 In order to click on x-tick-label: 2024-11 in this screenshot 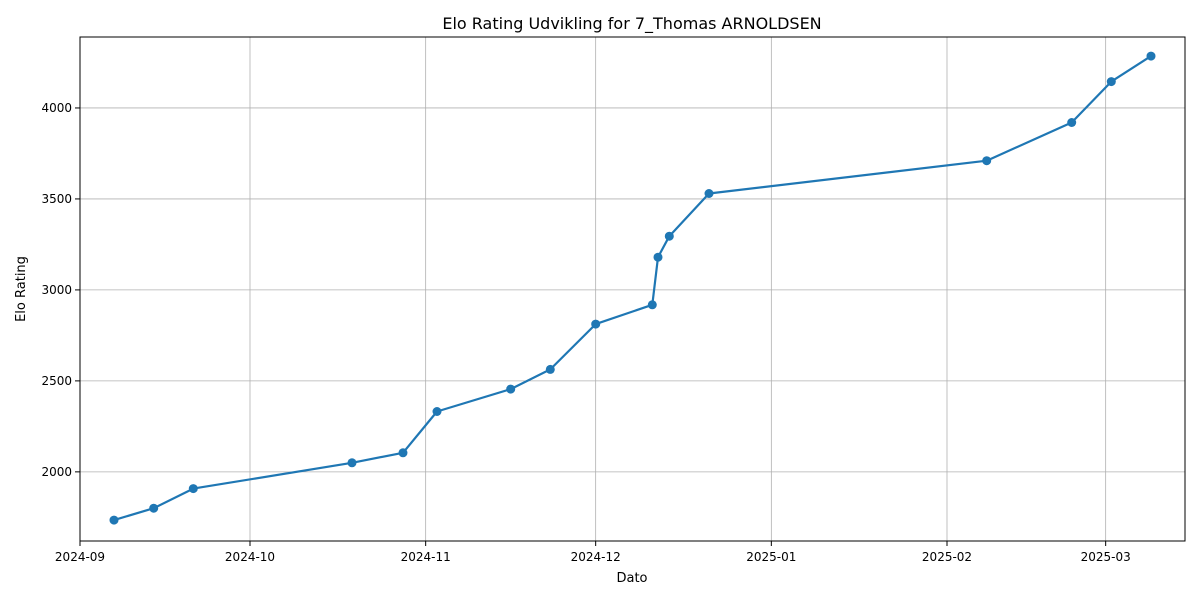, I will do `click(426, 557)`.